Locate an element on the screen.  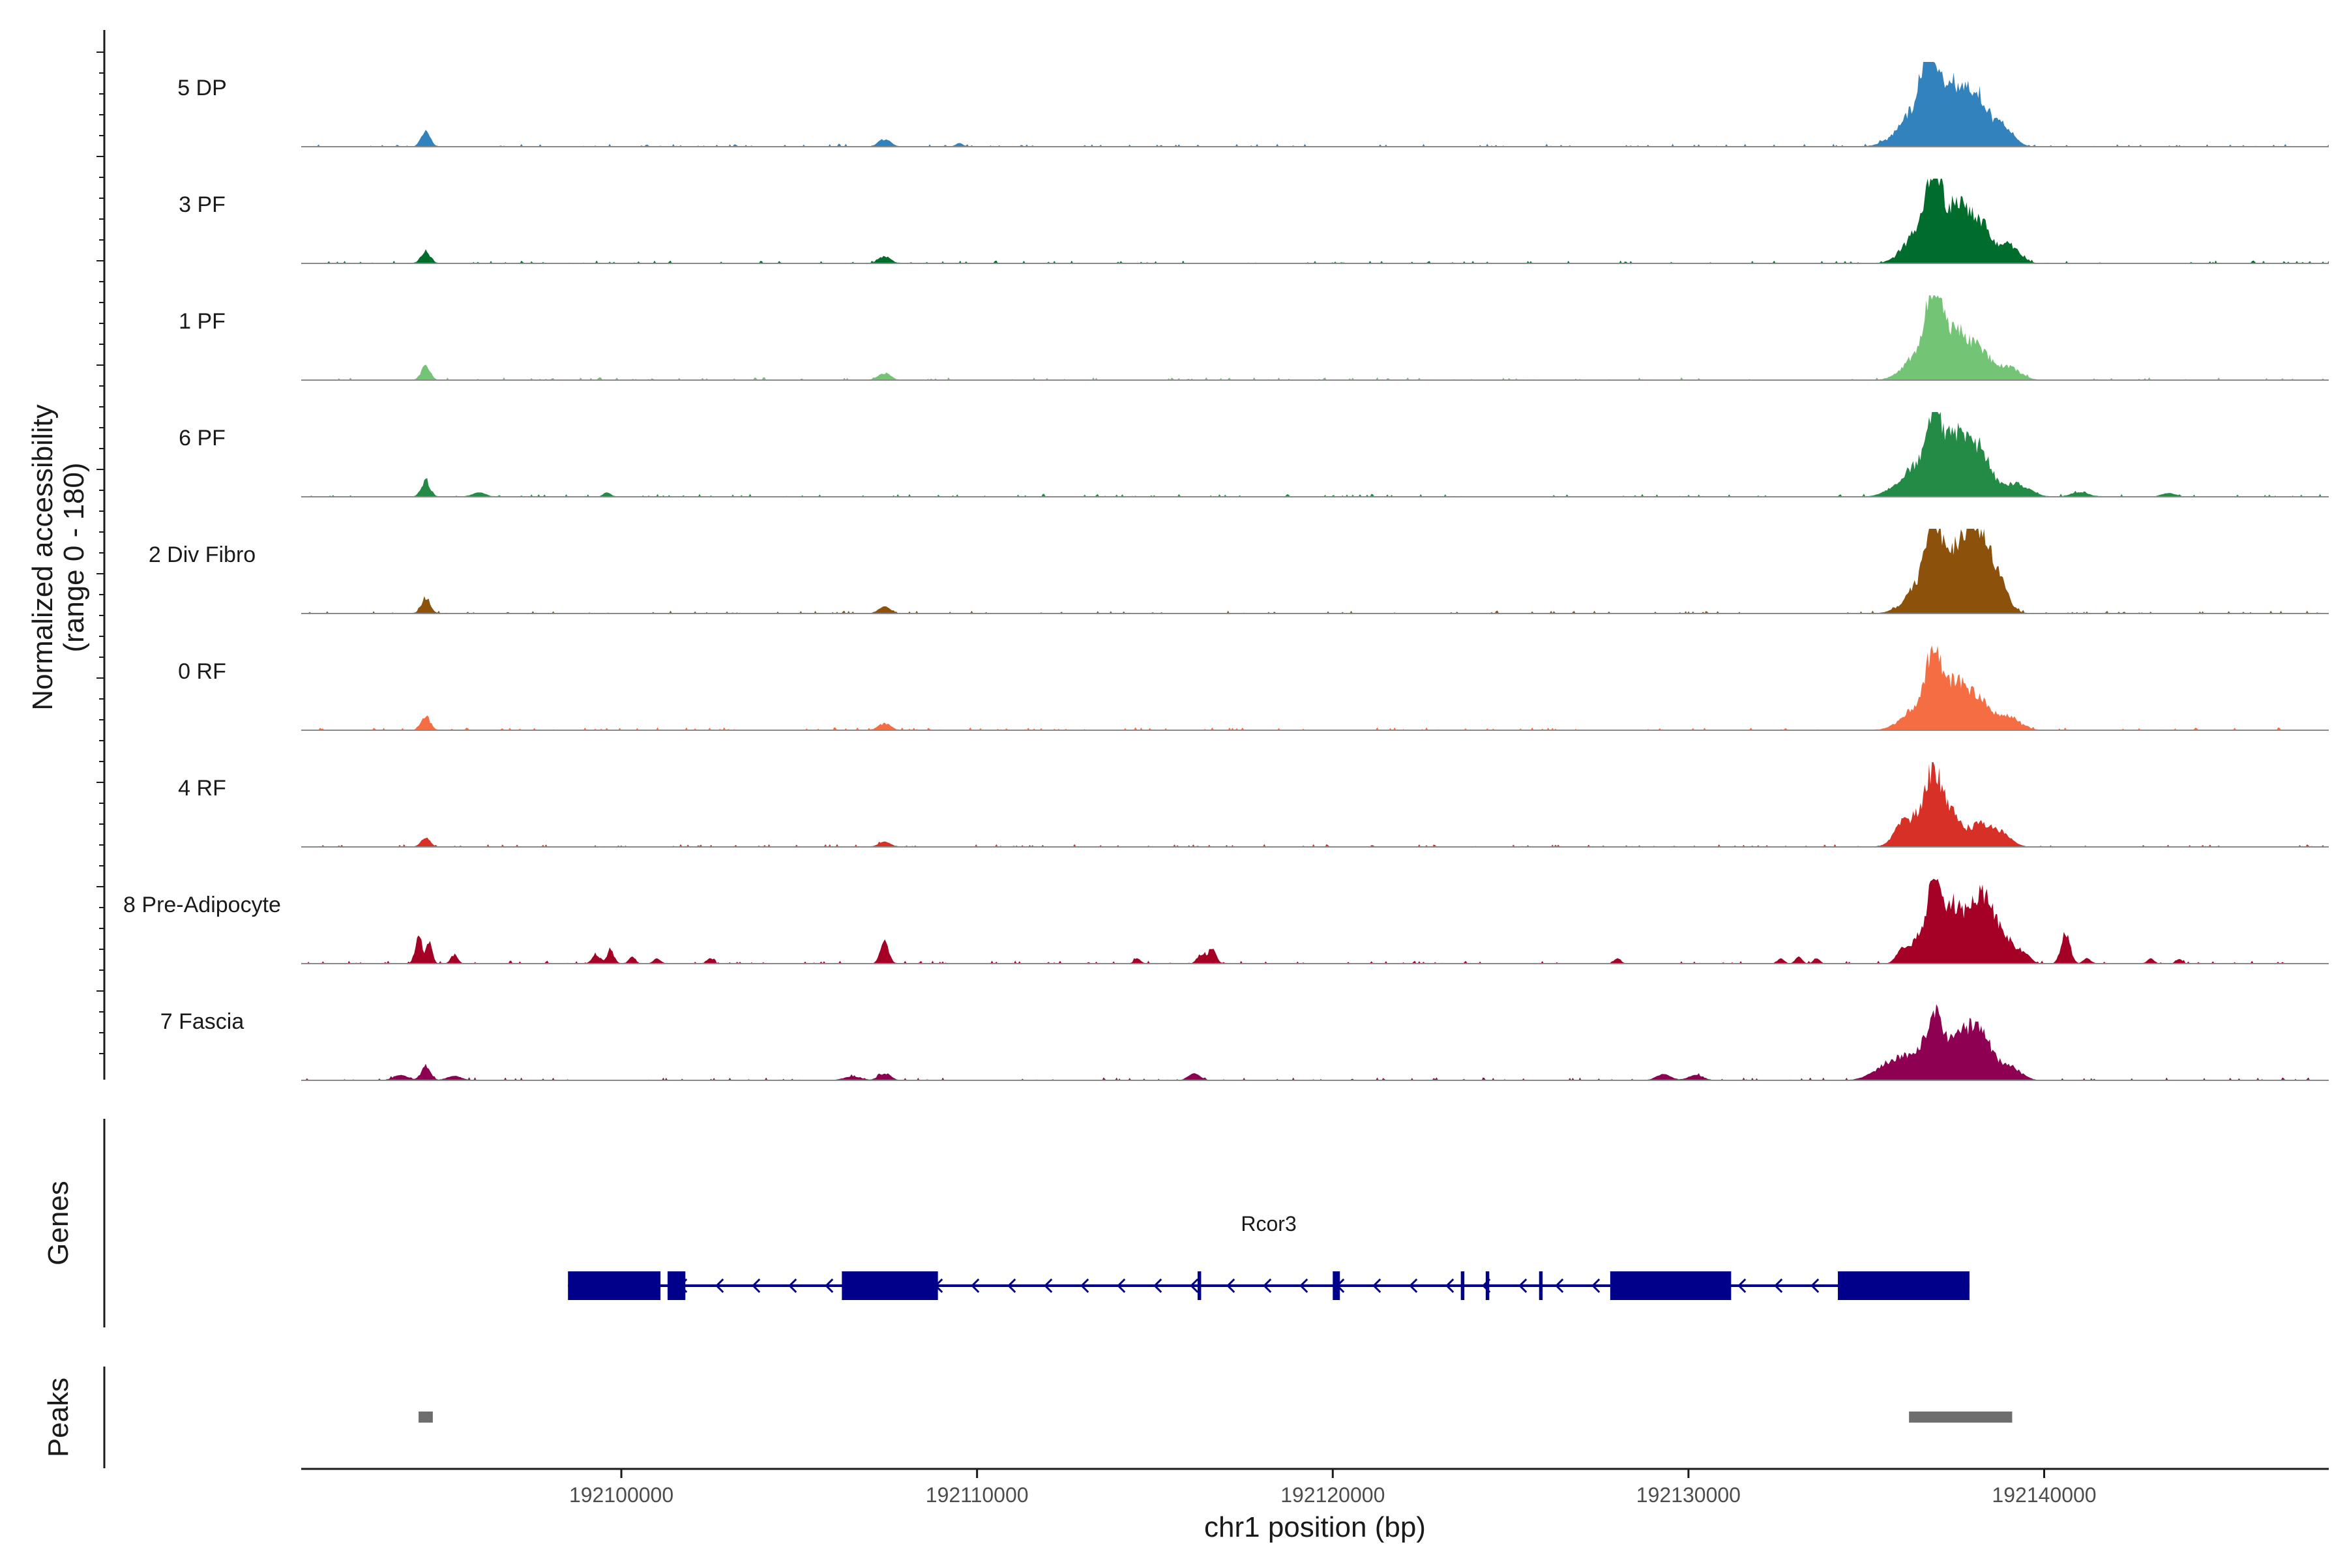
coverage-y-ticks is located at coordinates (100, 553).